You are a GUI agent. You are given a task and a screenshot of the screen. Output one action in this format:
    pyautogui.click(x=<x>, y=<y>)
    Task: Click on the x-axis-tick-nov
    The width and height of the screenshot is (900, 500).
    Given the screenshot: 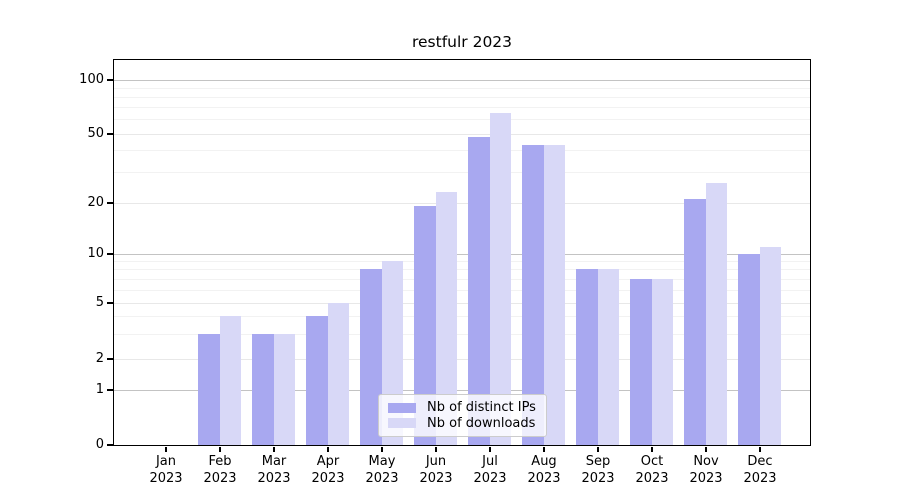 What is the action you would take?
    pyautogui.click(x=706, y=449)
    